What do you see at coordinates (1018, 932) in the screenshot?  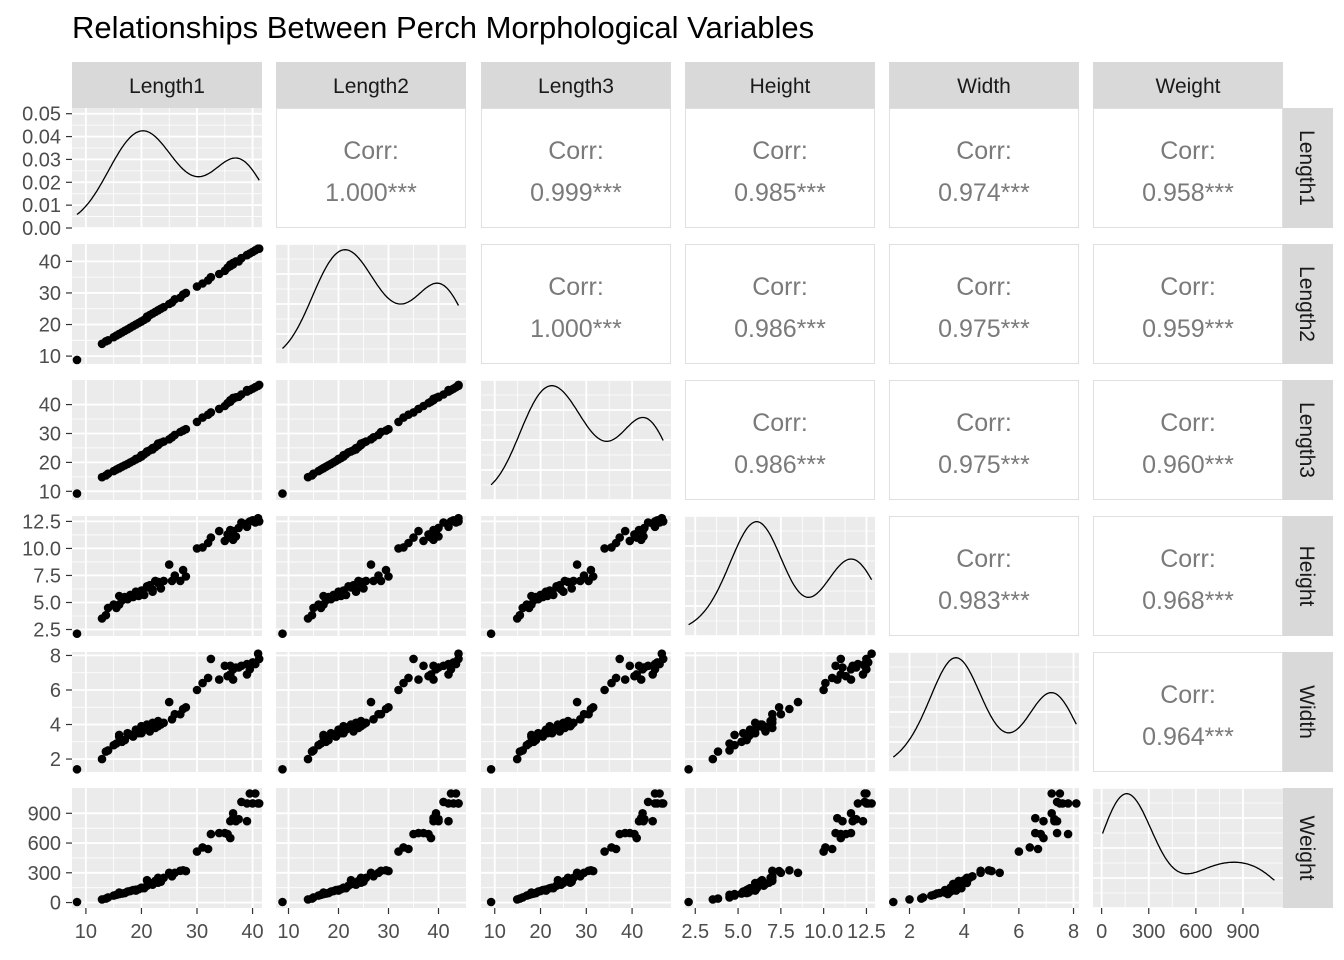 I see `x-tick-label: 6` at bounding box center [1018, 932].